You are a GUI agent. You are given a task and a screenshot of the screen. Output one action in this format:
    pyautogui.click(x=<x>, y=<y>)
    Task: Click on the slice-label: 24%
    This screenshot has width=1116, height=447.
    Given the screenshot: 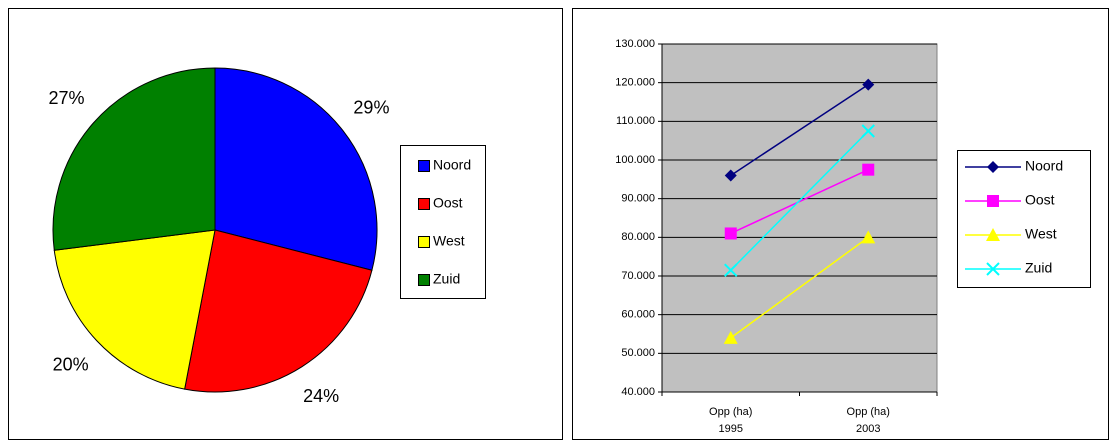 What is the action you would take?
    pyautogui.click(x=321, y=396)
    